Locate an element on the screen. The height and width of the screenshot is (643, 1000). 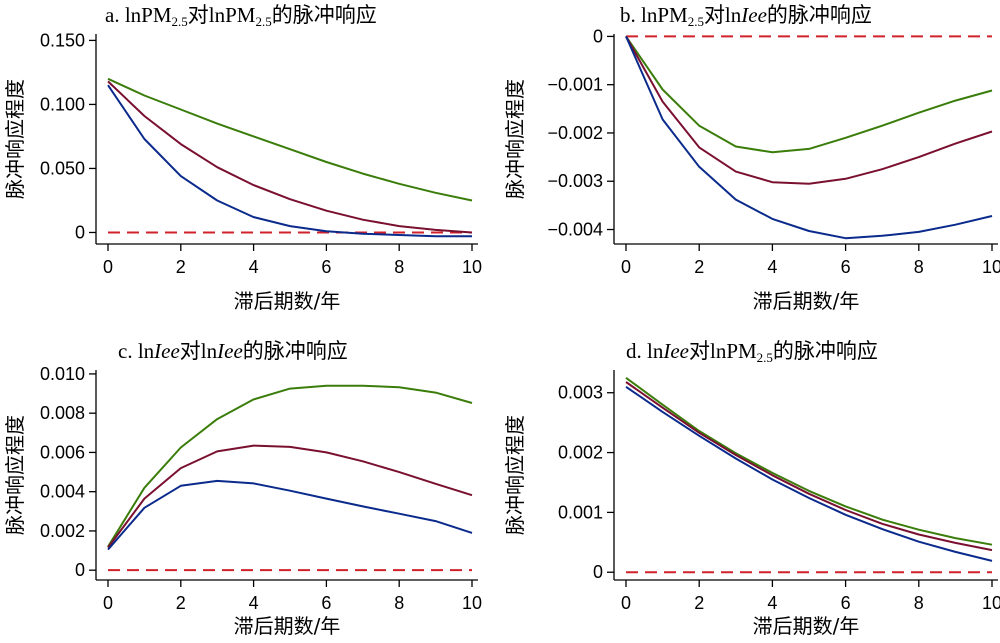
panel-title-part: a. lnPM is located at coordinates (138, 15).